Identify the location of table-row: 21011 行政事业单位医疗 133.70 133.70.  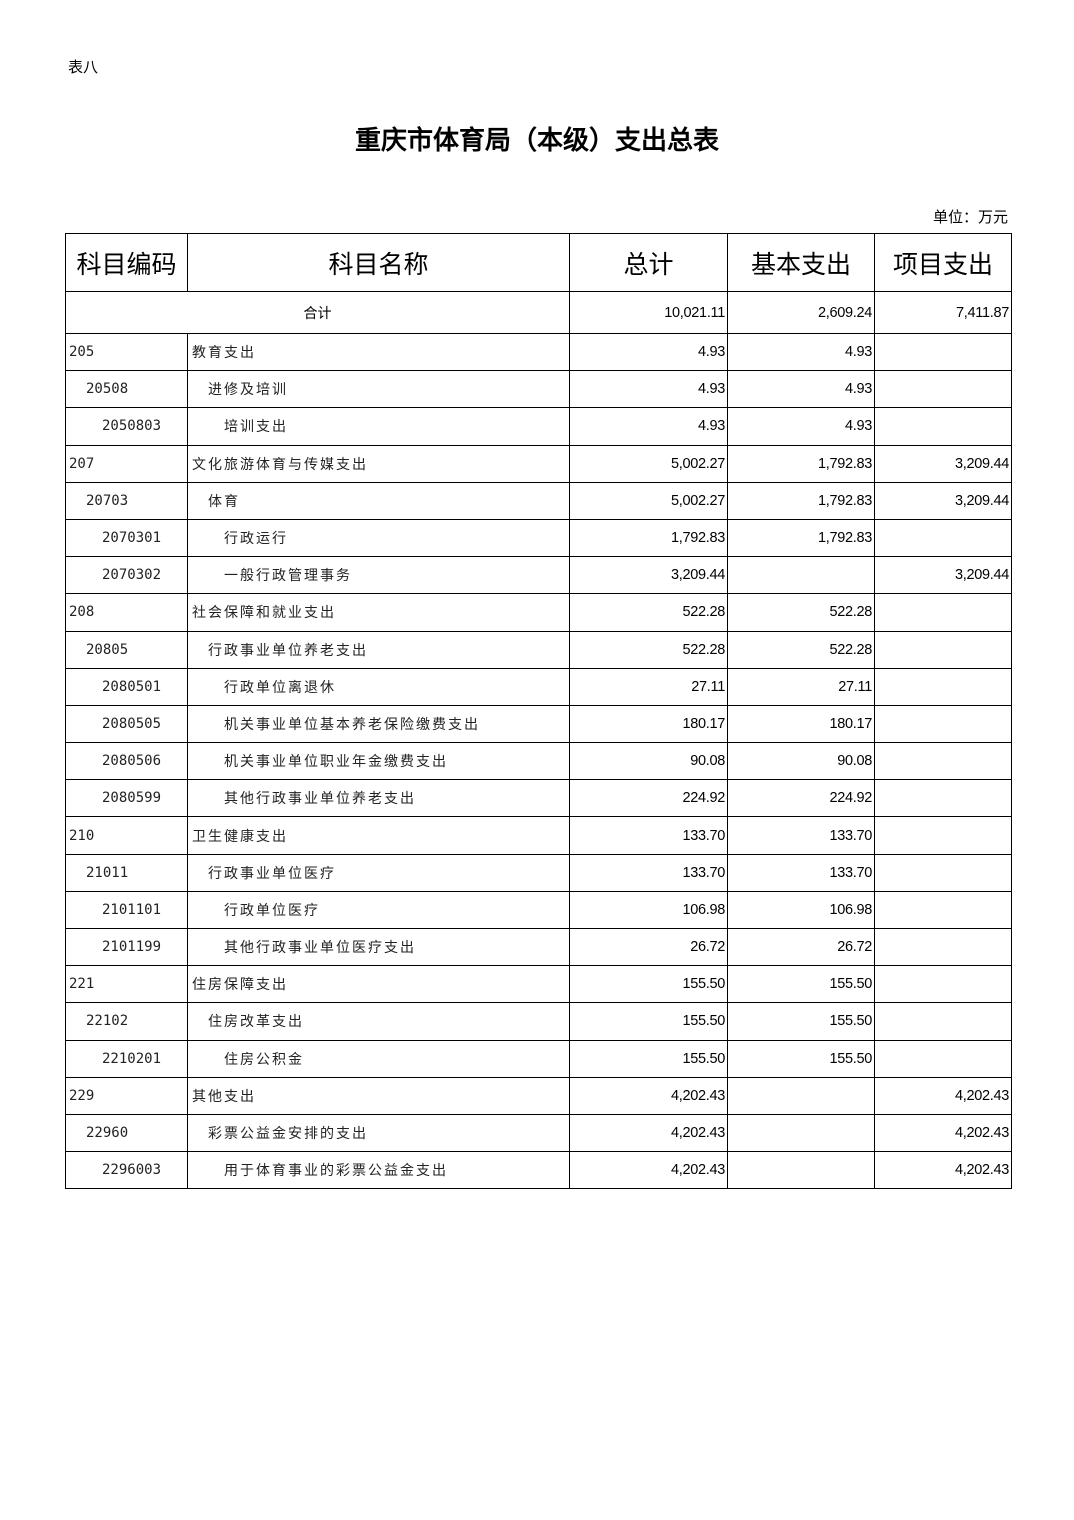
(538, 872).